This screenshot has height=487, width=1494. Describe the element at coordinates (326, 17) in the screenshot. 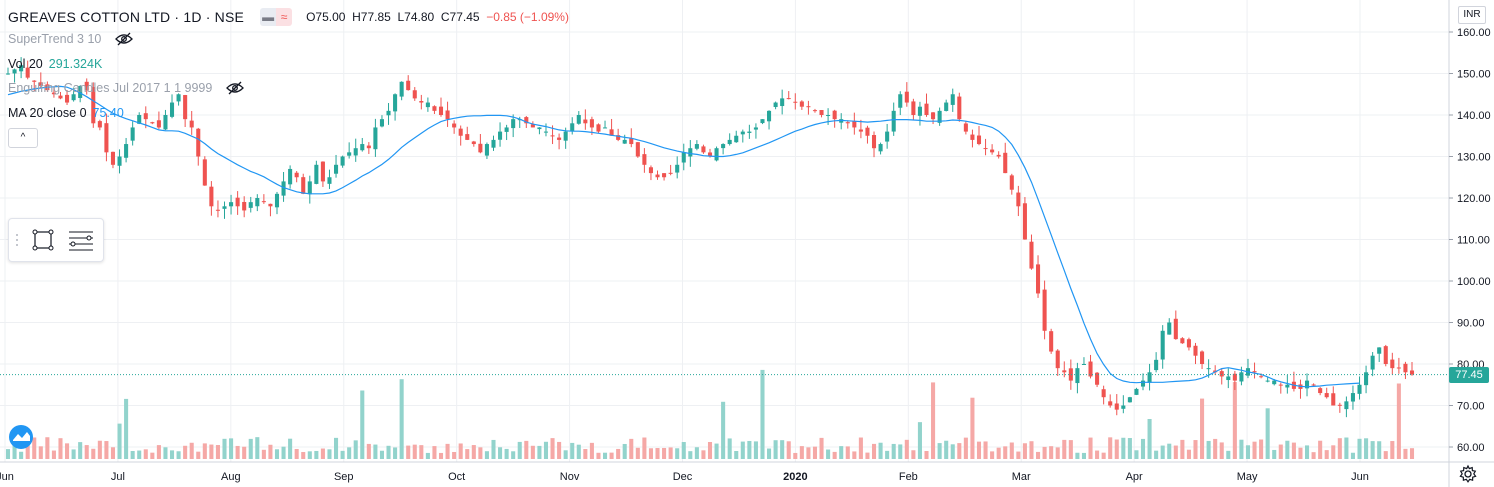

I see `open-value: O75.00` at that location.